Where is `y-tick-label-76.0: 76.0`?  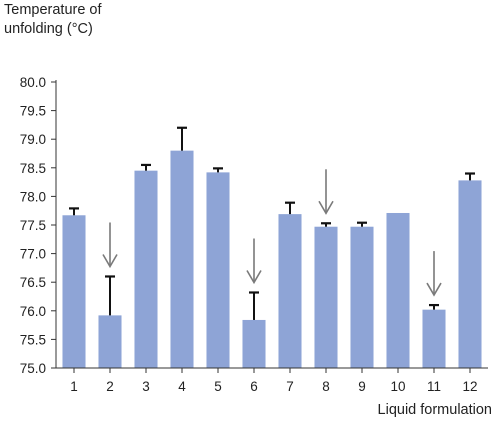 y-tick-label-76.0: 76.0 is located at coordinates (33, 311).